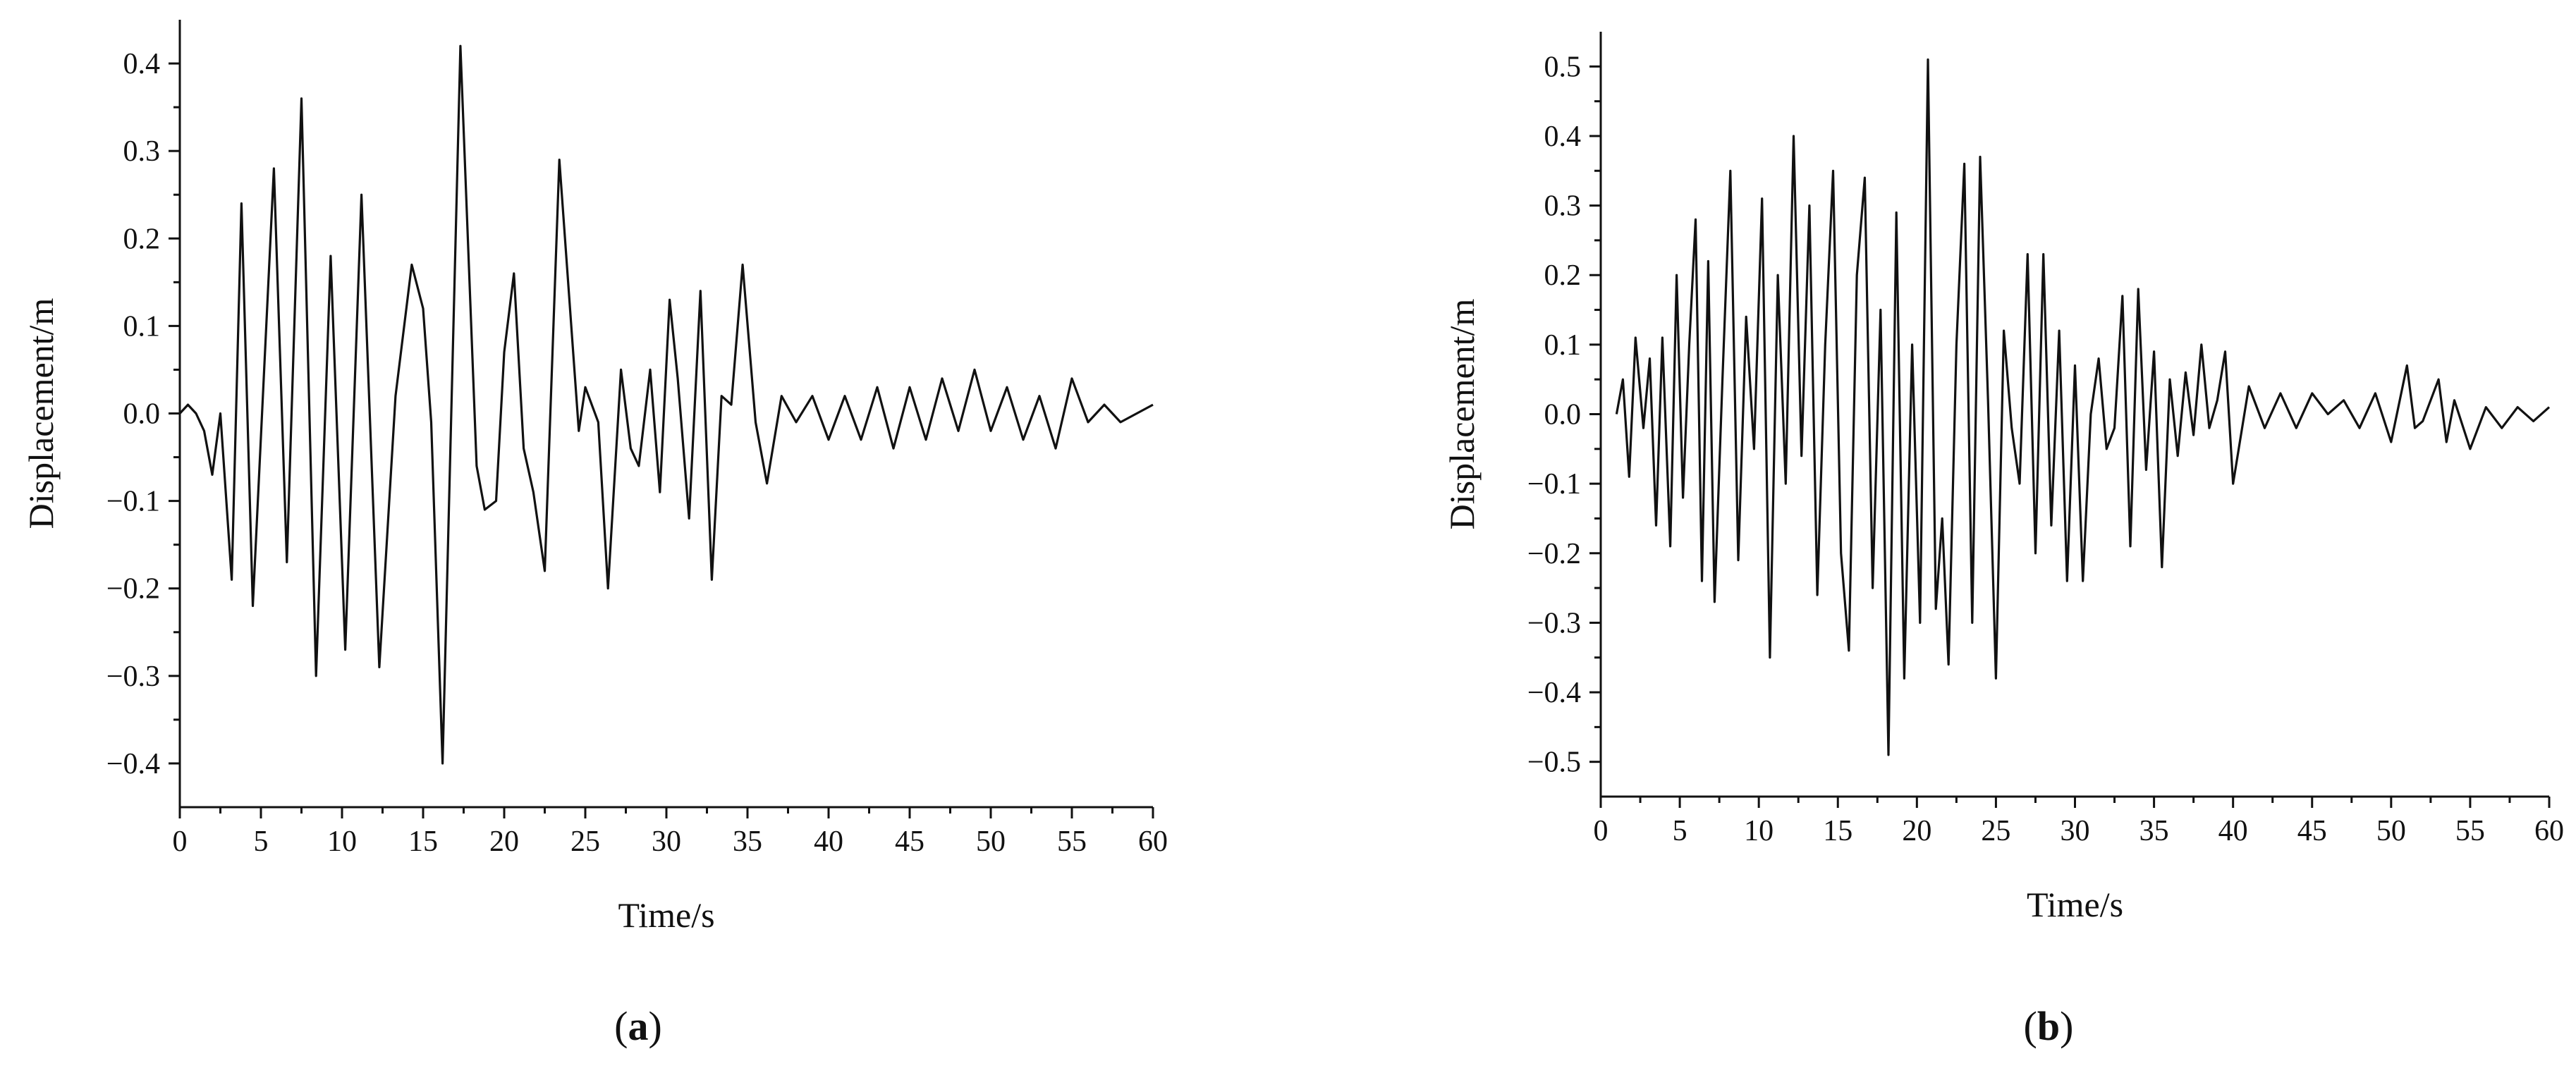 The width and height of the screenshot is (2576, 1068). I want to click on y-tick-label: 0.5, so click(1563, 67).